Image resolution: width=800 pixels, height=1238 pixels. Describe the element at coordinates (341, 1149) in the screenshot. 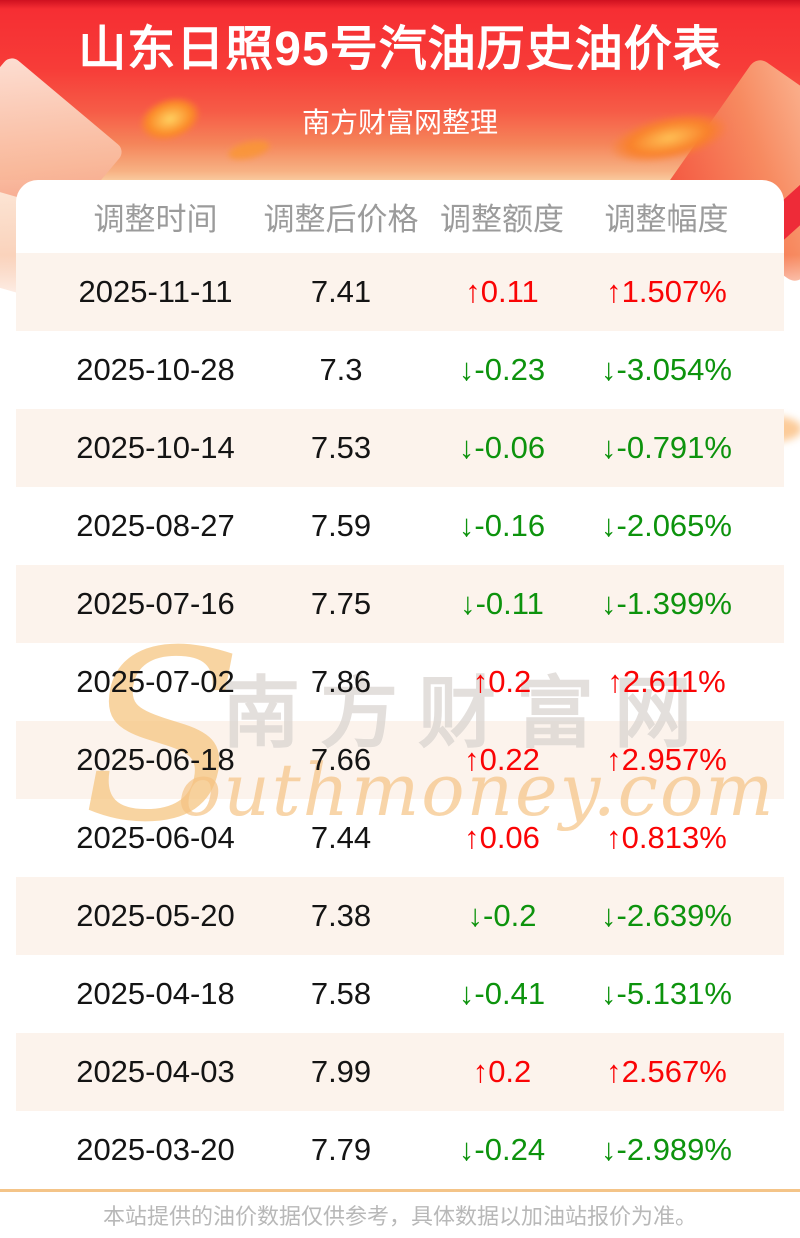

I see `cell-price: 7.79` at that location.